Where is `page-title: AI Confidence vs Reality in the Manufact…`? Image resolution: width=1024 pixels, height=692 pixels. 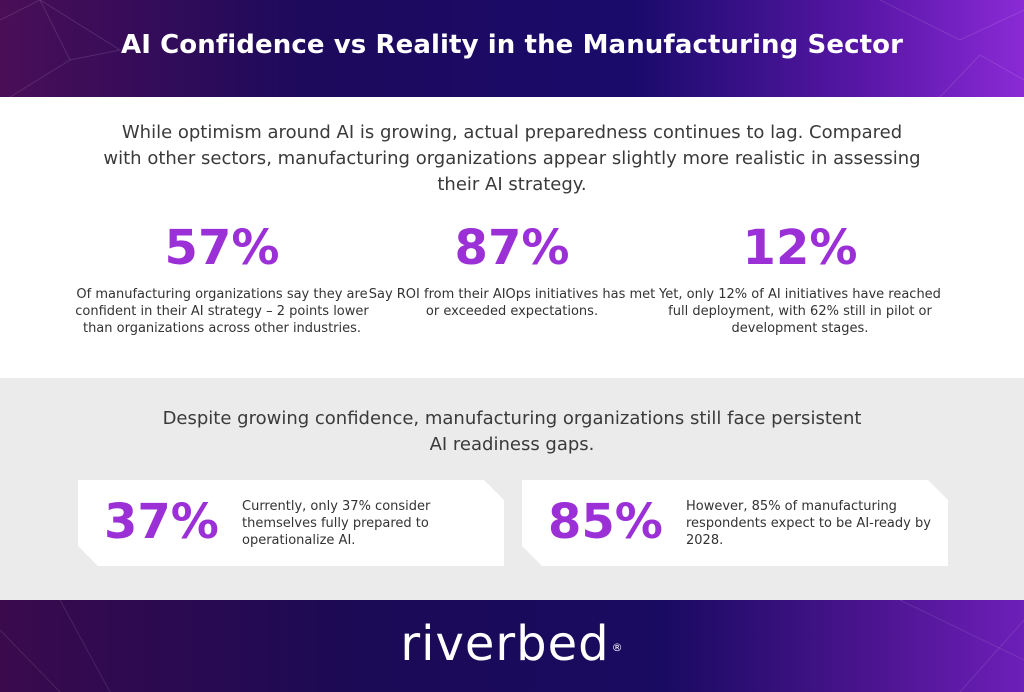 page-title: AI Confidence vs Reality in the Manufact… is located at coordinates (512, 45).